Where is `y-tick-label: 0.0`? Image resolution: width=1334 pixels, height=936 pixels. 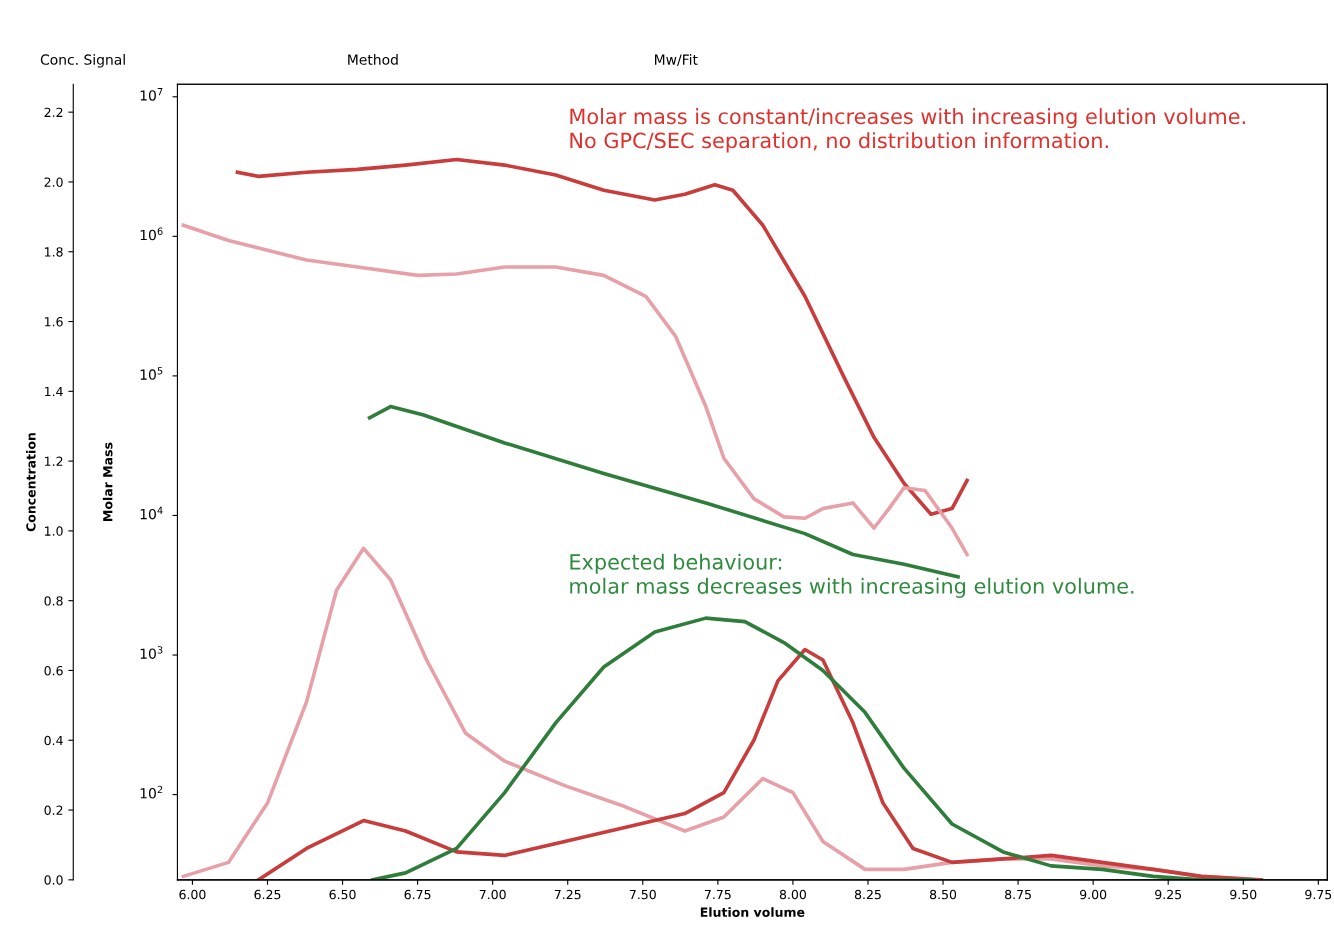 y-tick-label: 0.0 is located at coordinates (53, 880).